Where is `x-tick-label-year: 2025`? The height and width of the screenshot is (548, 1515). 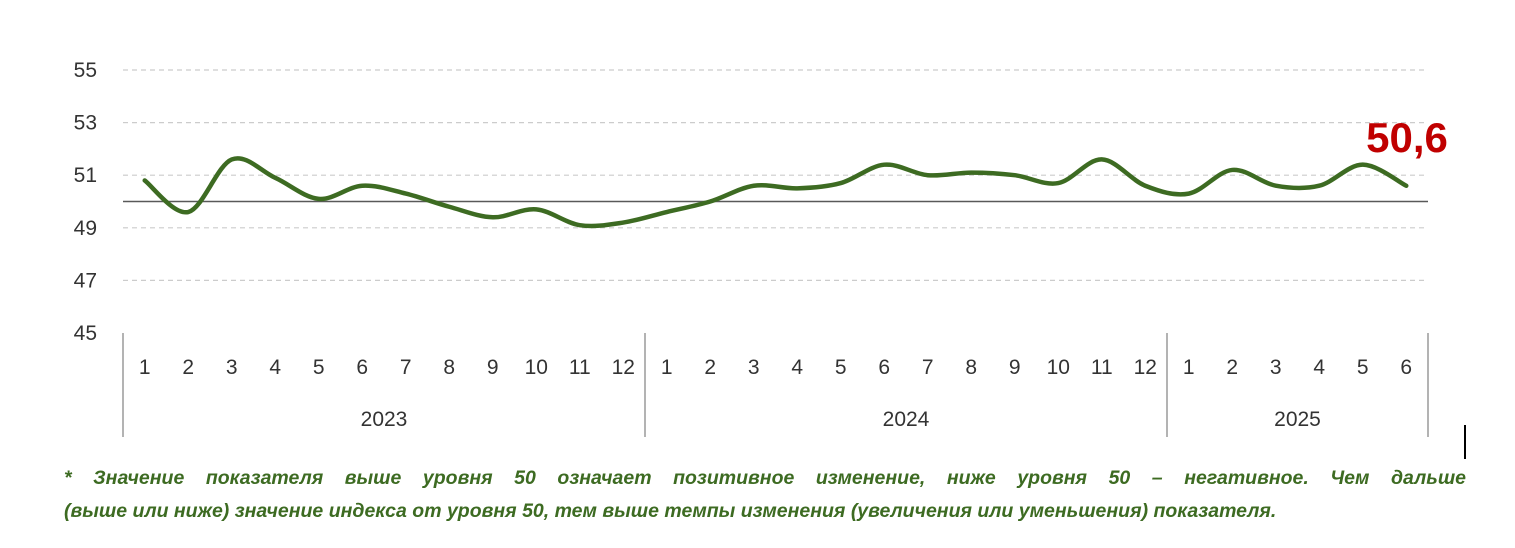 x-tick-label-year: 2025 is located at coordinates (1297, 419).